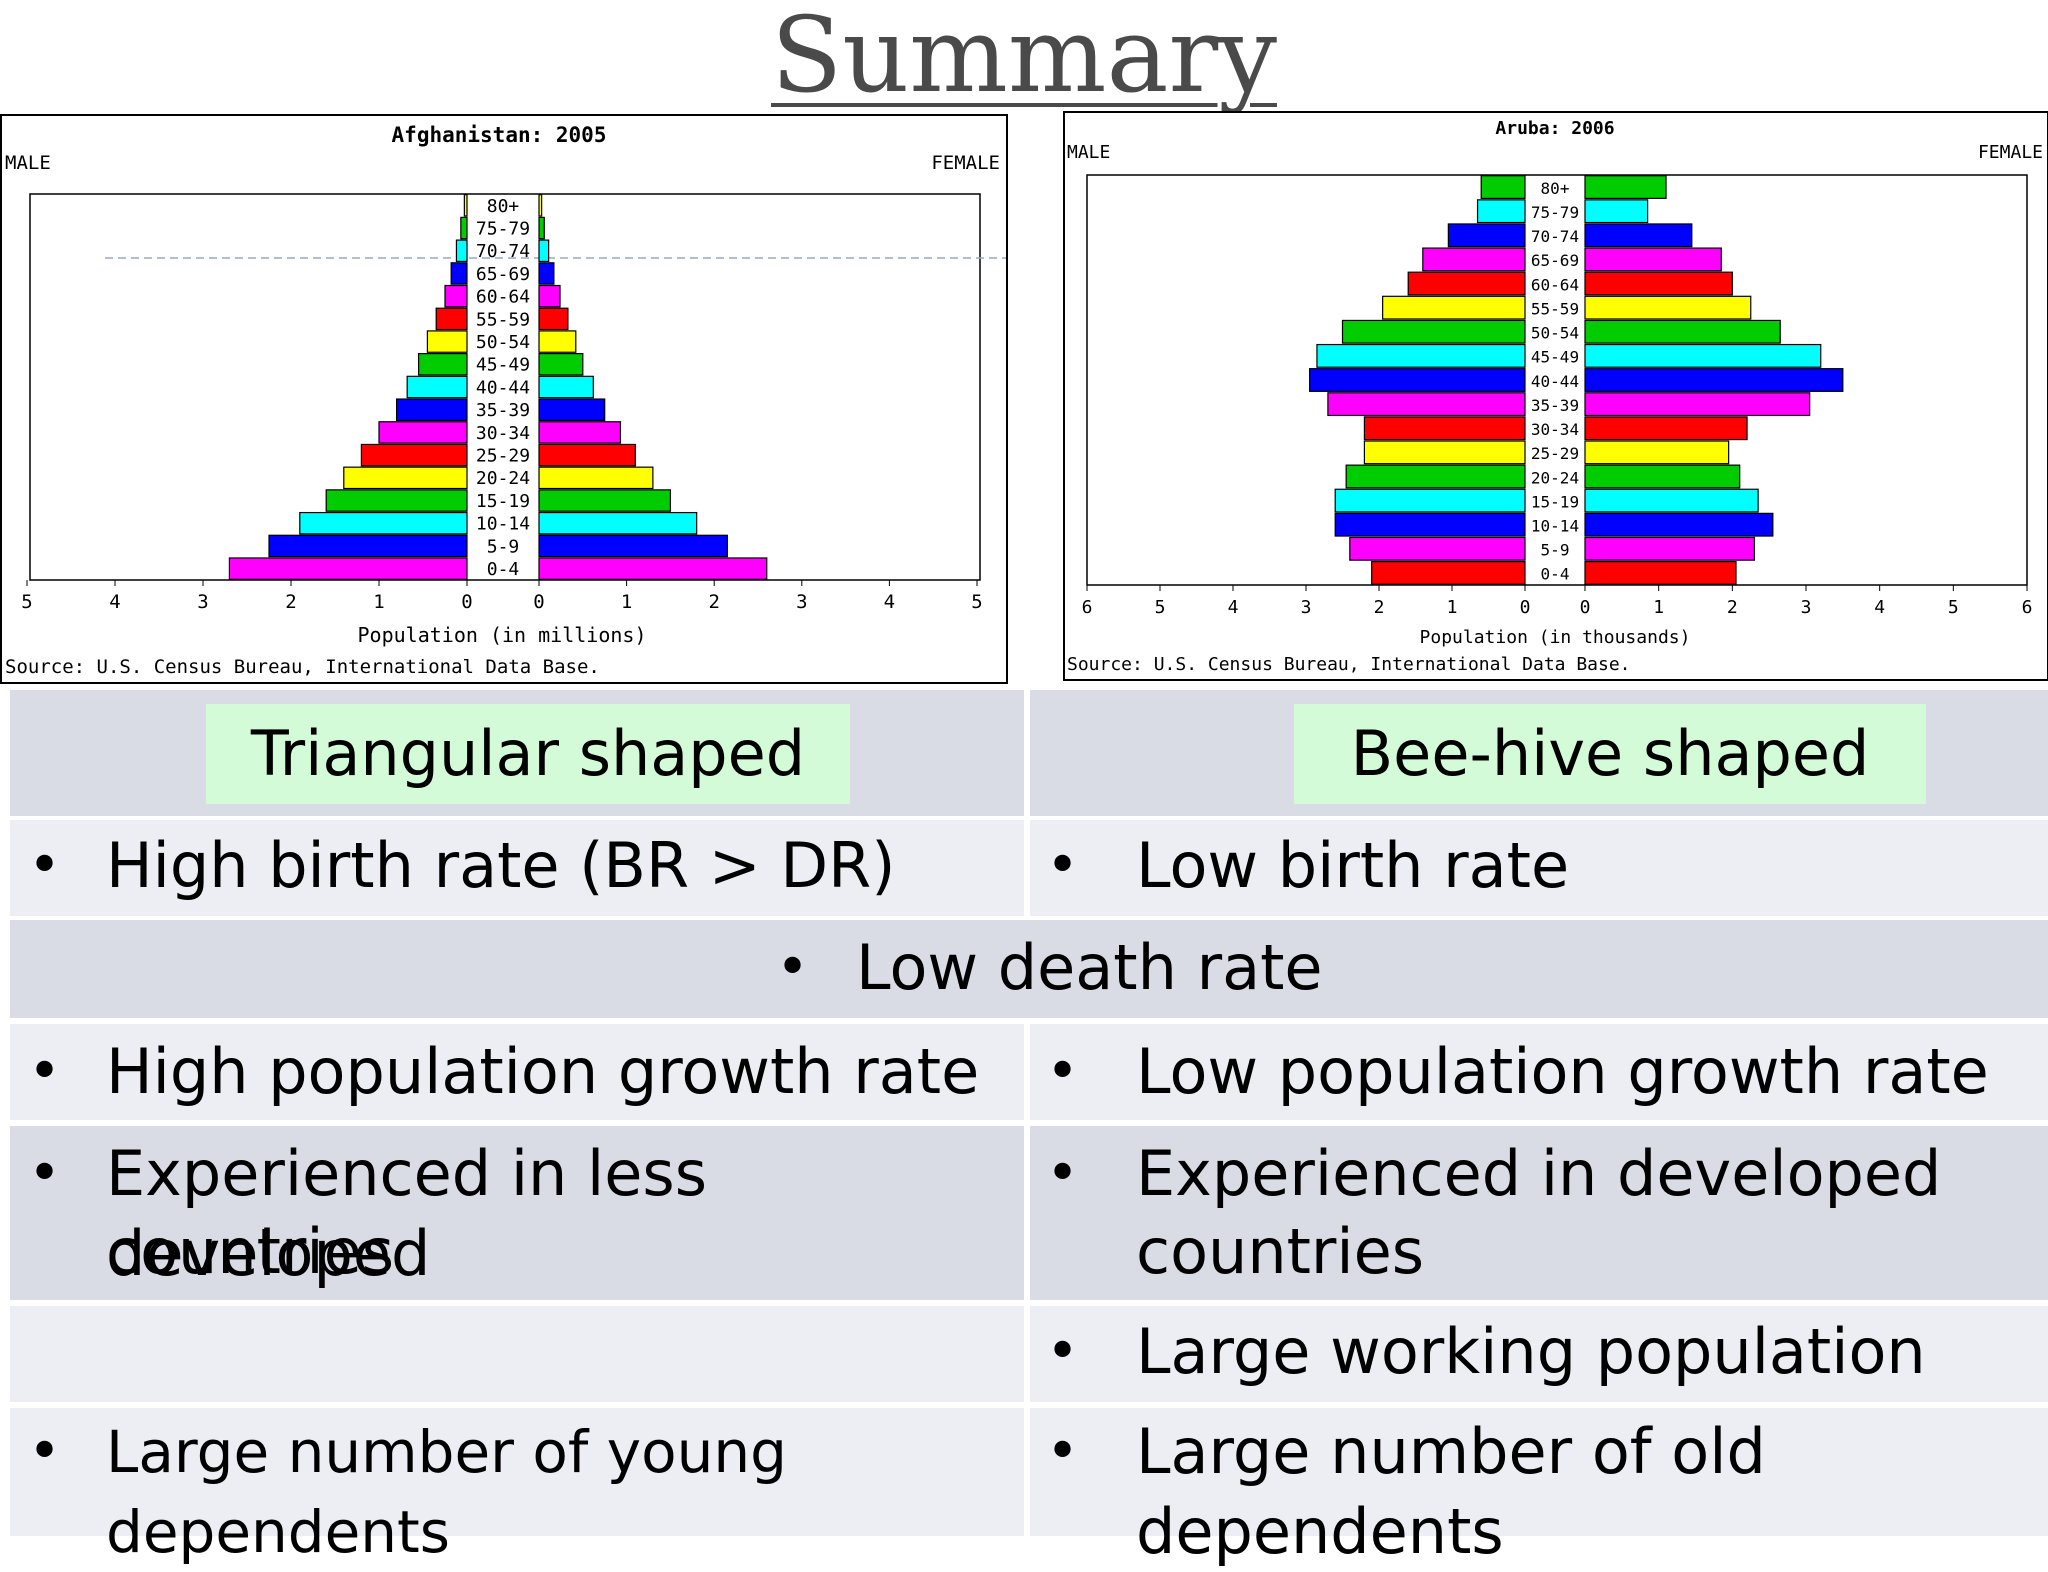 This screenshot has height=1572, width=2048. I want to click on table-row: • Low death rate, so click(1029, 969).